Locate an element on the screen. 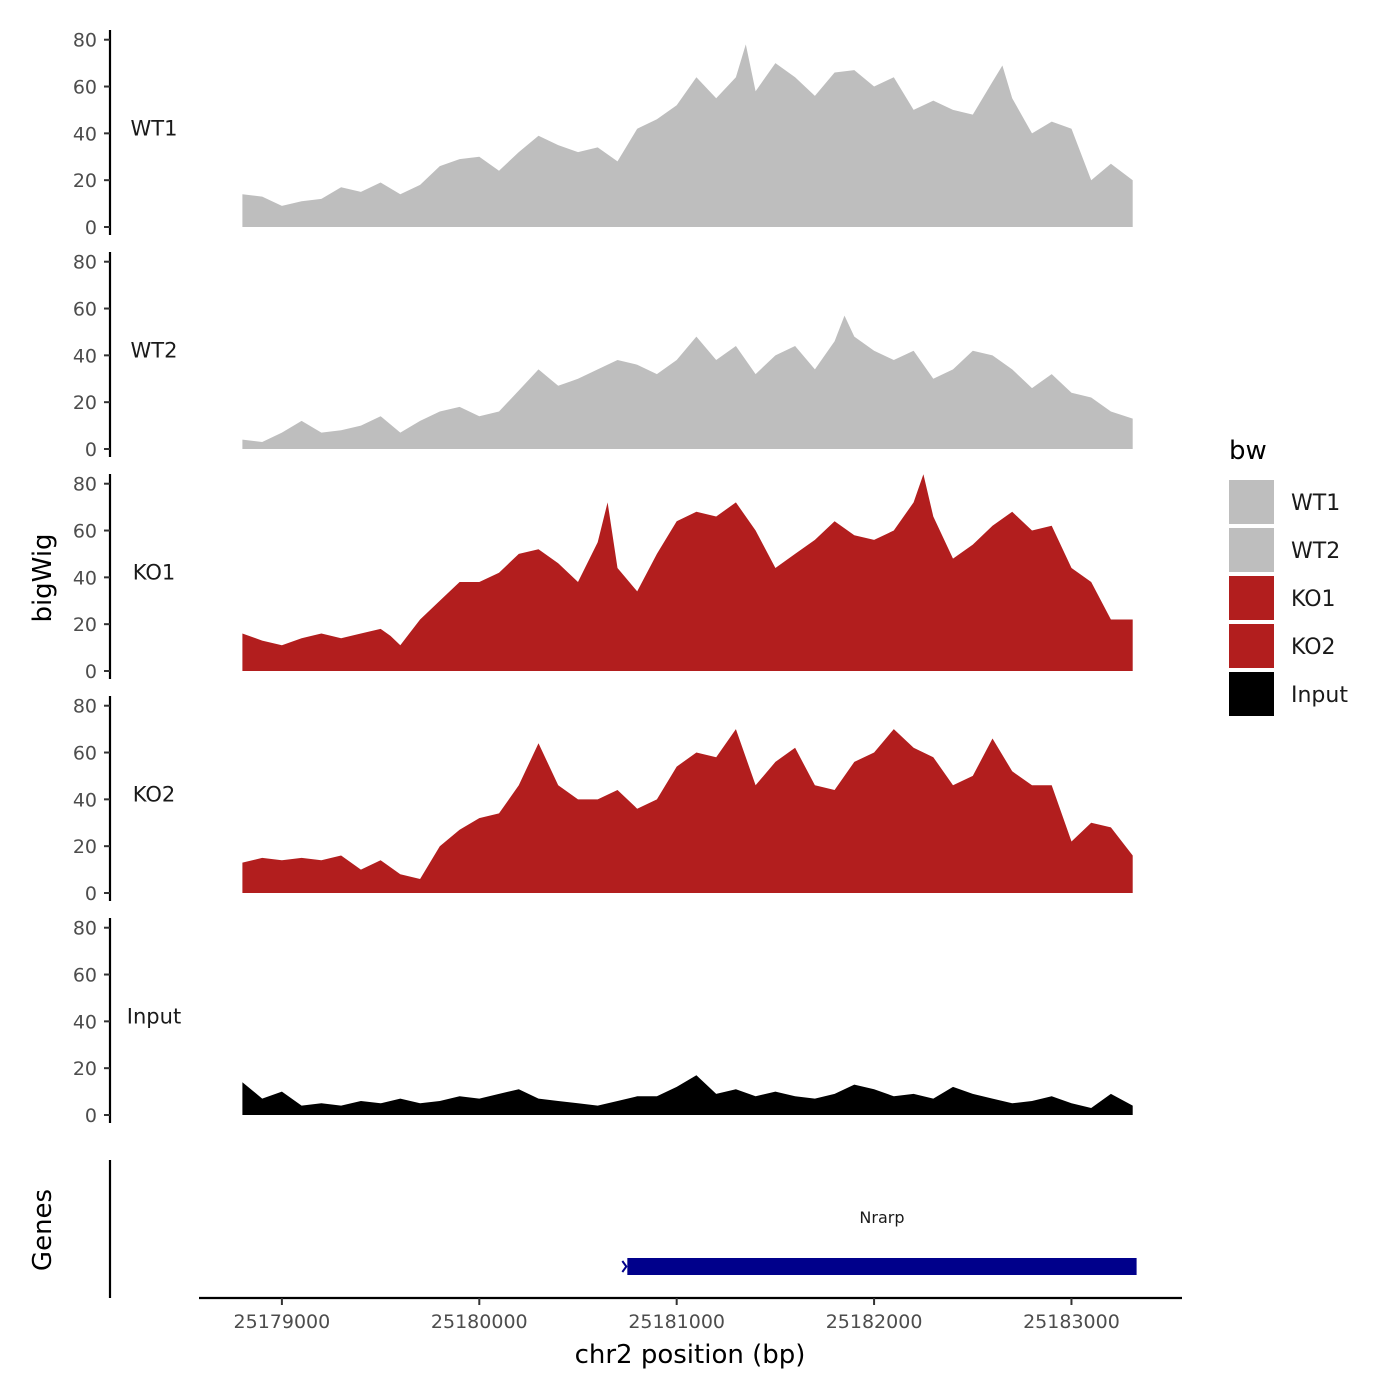 The height and width of the screenshot is (1400, 1400). genes-axis-title: Genes is located at coordinates (43, 1230).